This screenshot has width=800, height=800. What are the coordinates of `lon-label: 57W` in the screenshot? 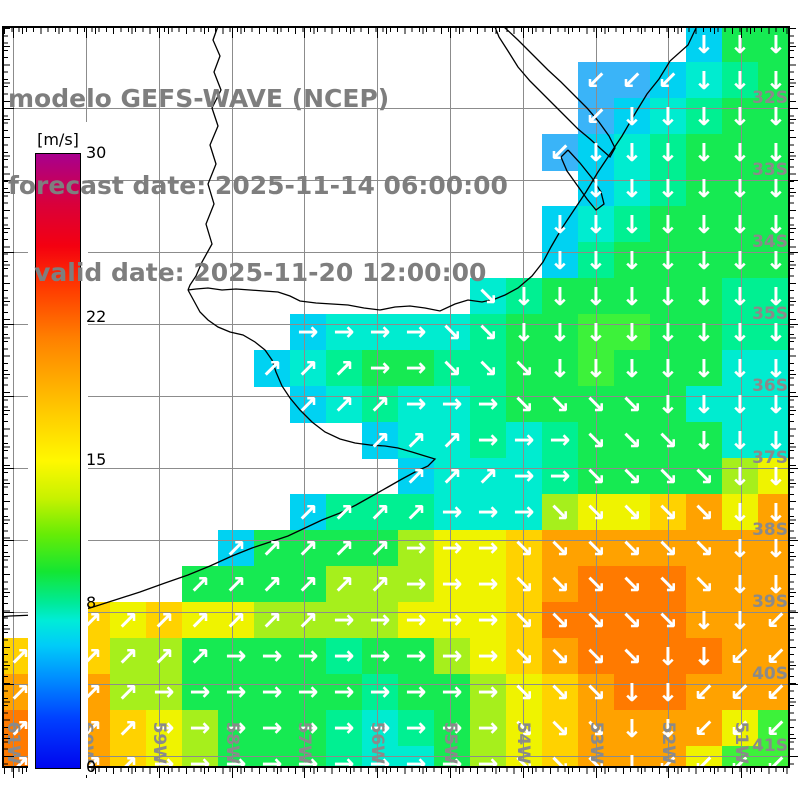 It's located at (304, 742).